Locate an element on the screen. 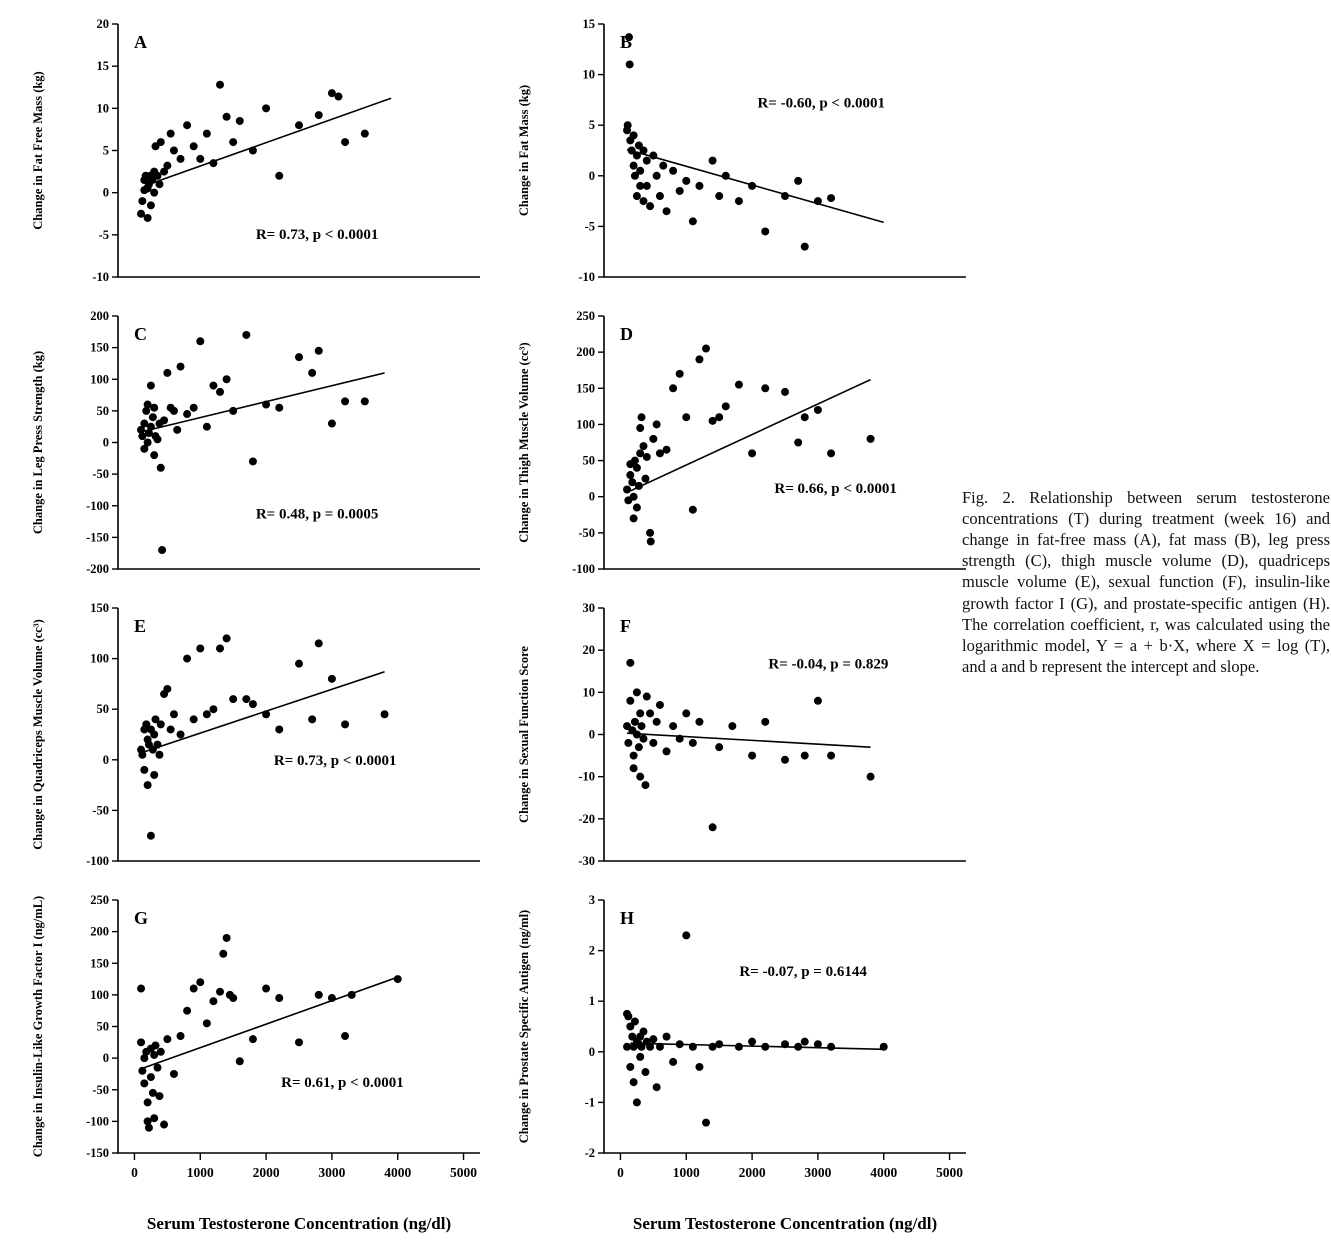 The width and height of the screenshot is (1331, 1260). y-tick-label: 100 is located at coordinates (99, 379).